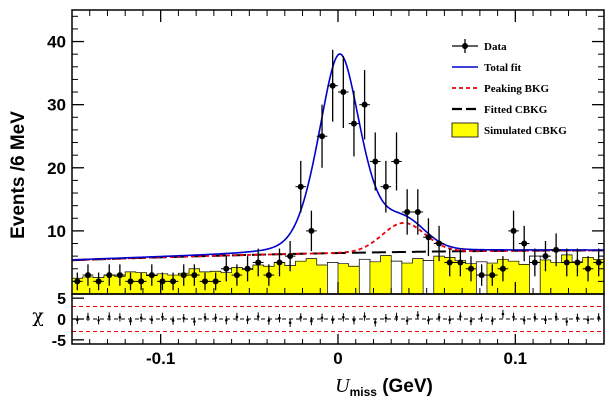 This screenshot has height=399, width=606. Describe the element at coordinates (503, 68) in the screenshot. I see `legend-label: Total fit` at that location.